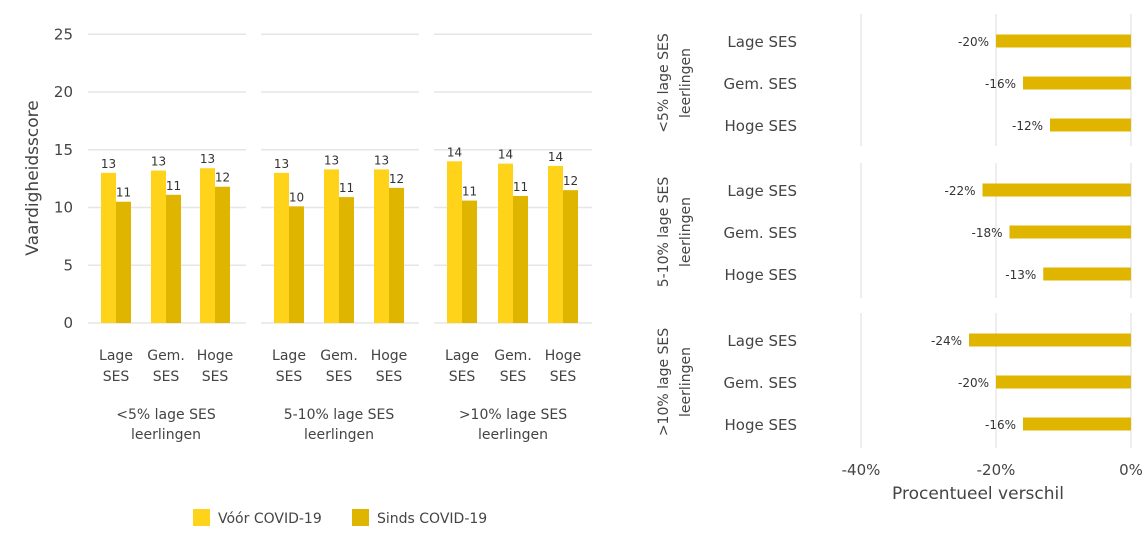 This screenshot has height=534, width=1144. Describe the element at coordinates (63, 92) in the screenshot. I see `y-tick-label: 20` at that location.